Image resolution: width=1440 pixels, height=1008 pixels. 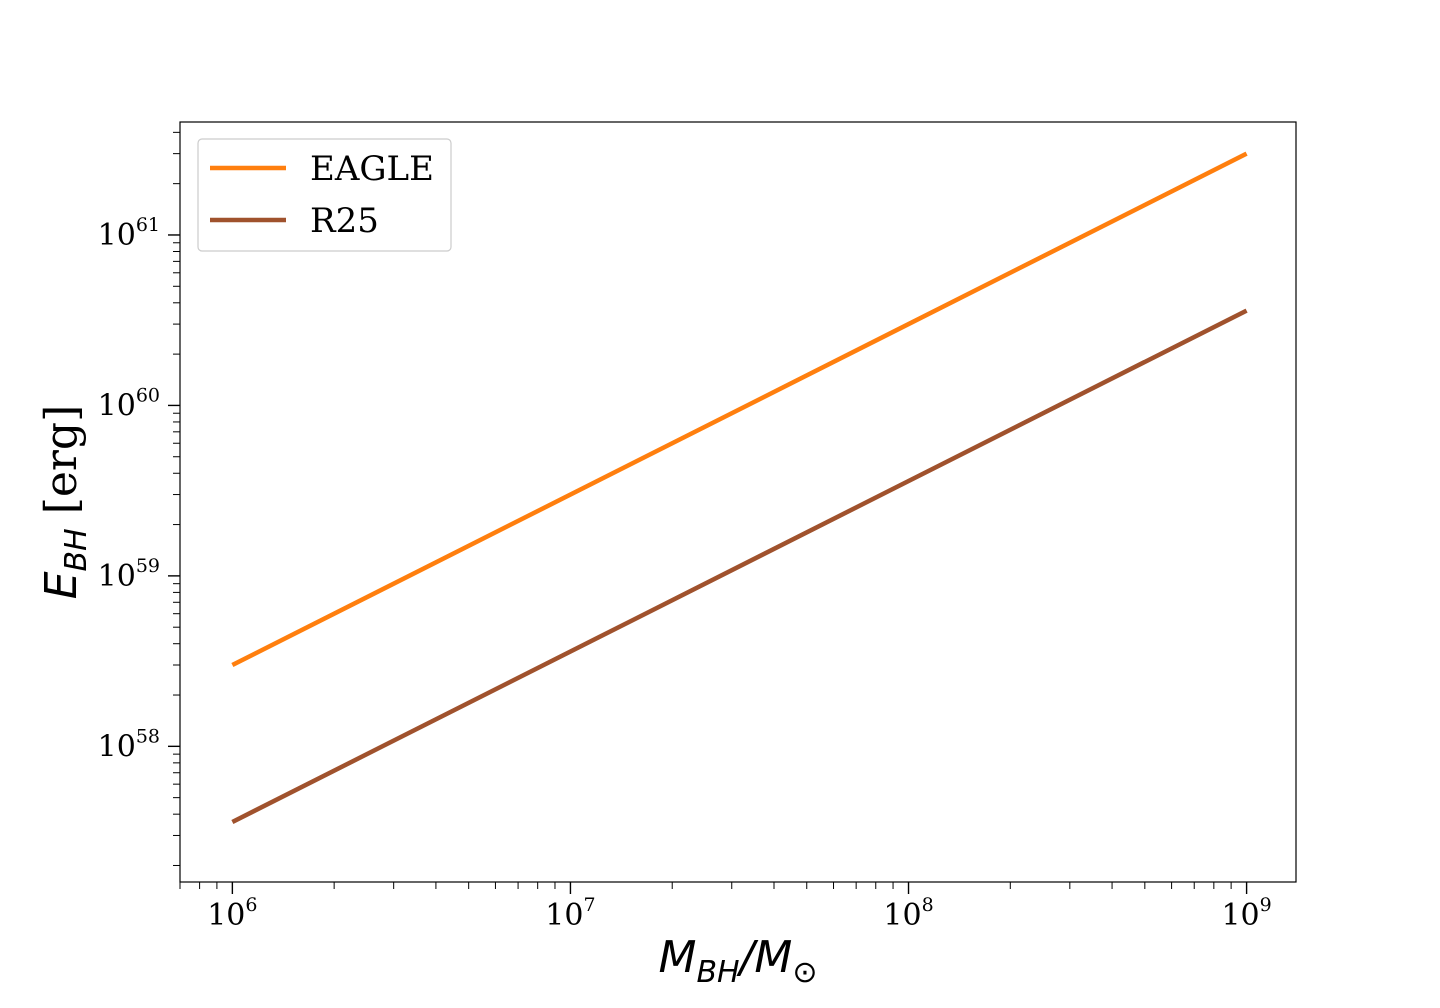 What do you see at coordinates (764, 957) in the screenshot?
I see `x-axis-label-sep: /M` at bounding box center [764, 957].